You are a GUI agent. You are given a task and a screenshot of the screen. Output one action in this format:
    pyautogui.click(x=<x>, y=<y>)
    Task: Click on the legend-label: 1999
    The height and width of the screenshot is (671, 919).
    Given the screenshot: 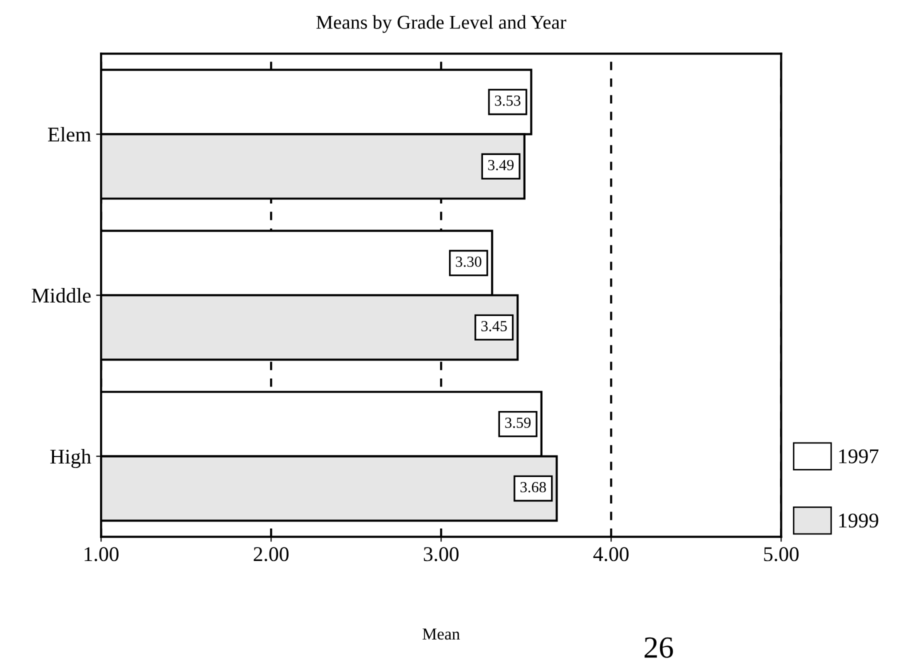 What is the action you would take?
    pyautogui.click(x=858, y=521)
    